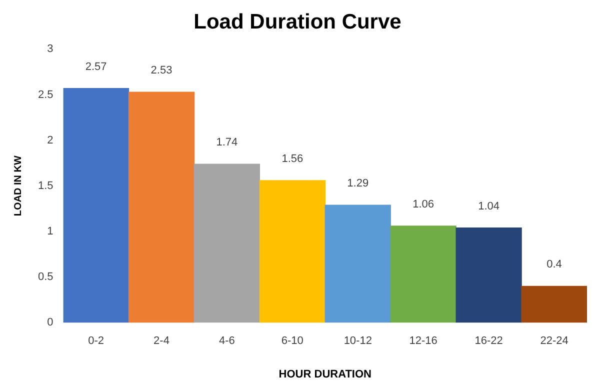  I want to click on data-label: 1.74, so click(227, 142).